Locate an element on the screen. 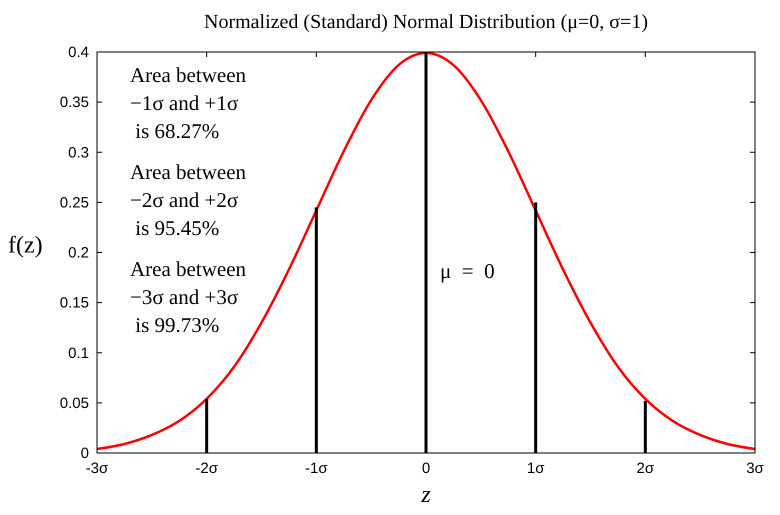 The height and width of the screenshot is (515, 780). y-tick-label: 0 is located at coordinates (84, 453).